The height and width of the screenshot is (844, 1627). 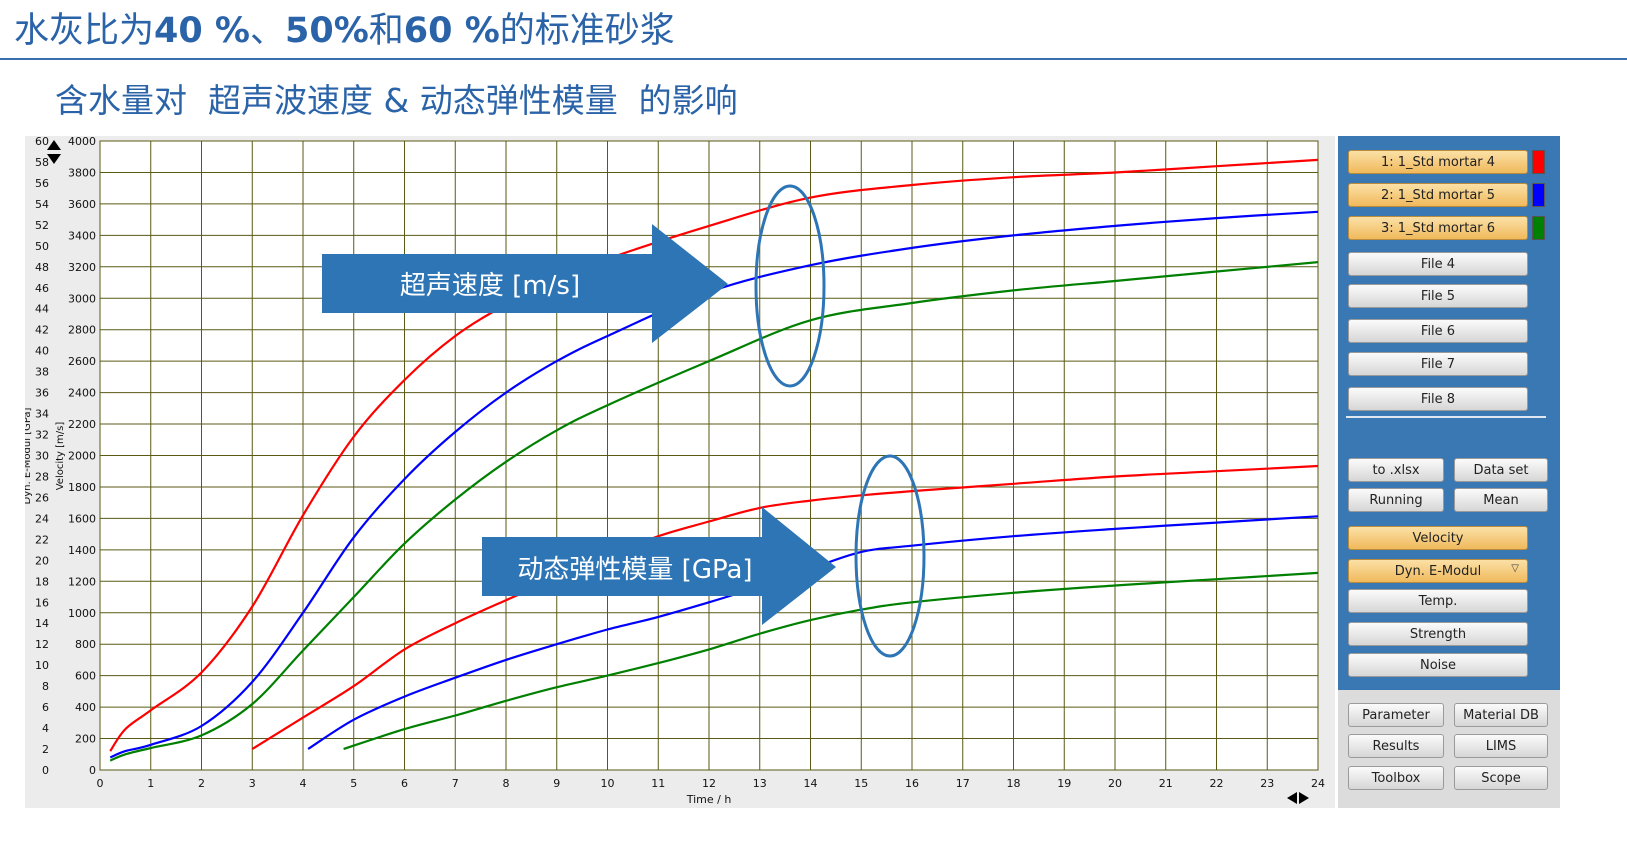 What do you see at coordinates (709, 783) in the screenshot?
I see `x-tick-label: 12` at bounding box center [709, 783].